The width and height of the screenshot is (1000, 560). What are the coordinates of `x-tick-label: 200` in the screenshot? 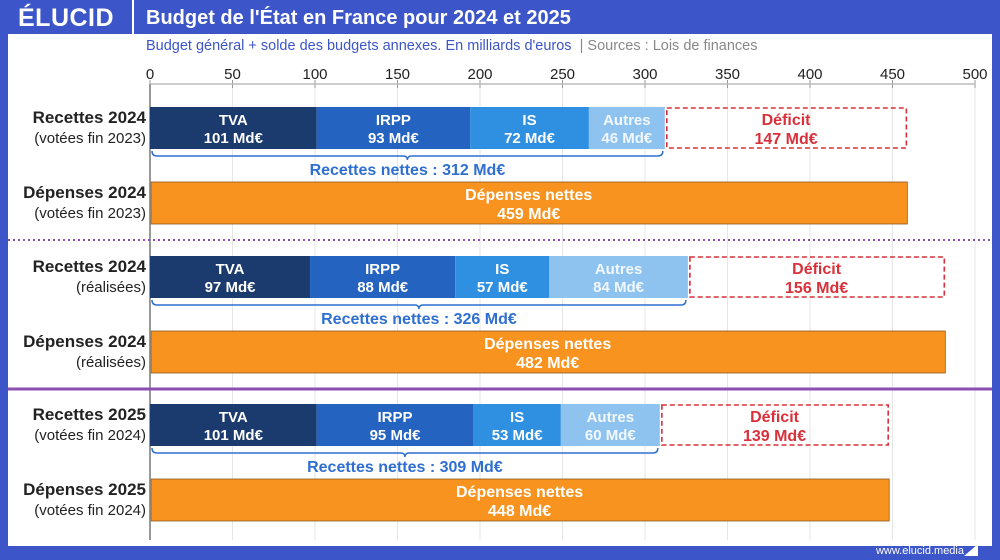 It's located at (479, 74).